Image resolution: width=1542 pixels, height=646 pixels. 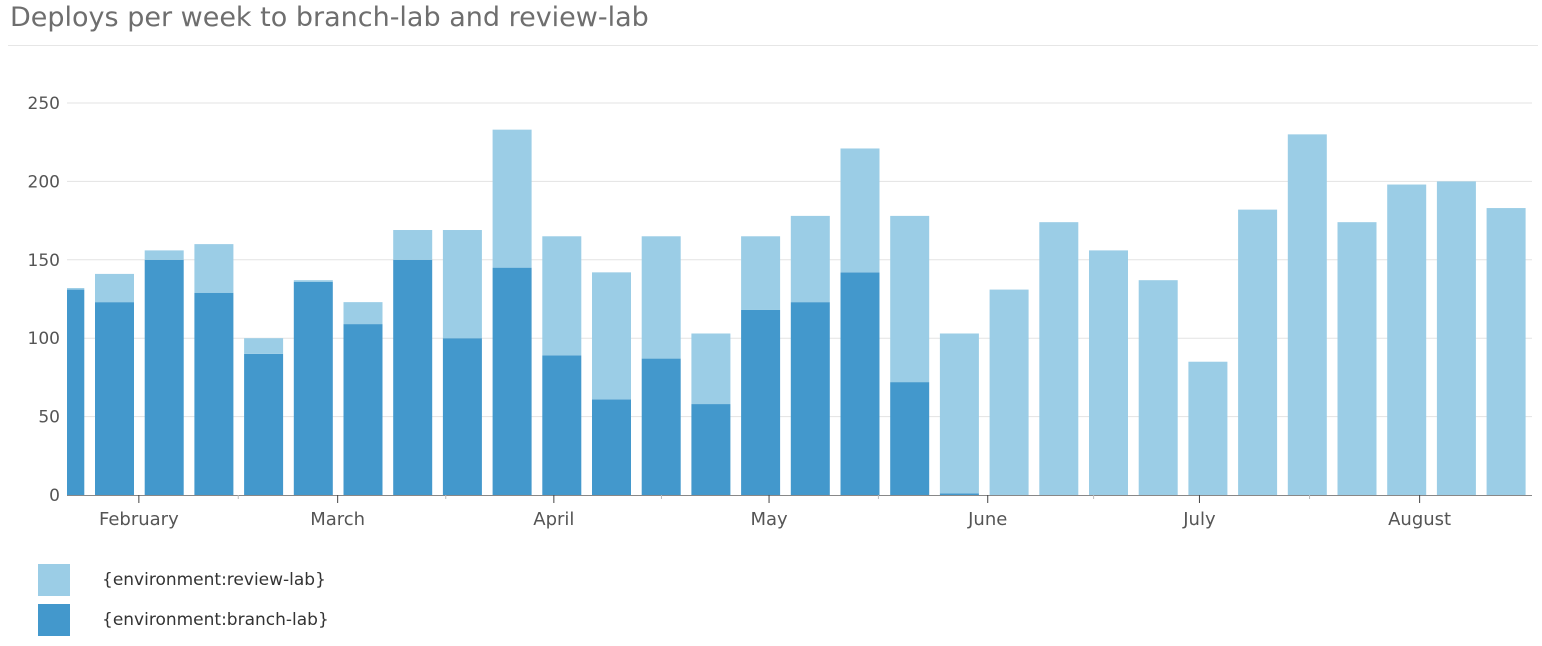 I want to click on title-divider, so click(x=773, y=45).